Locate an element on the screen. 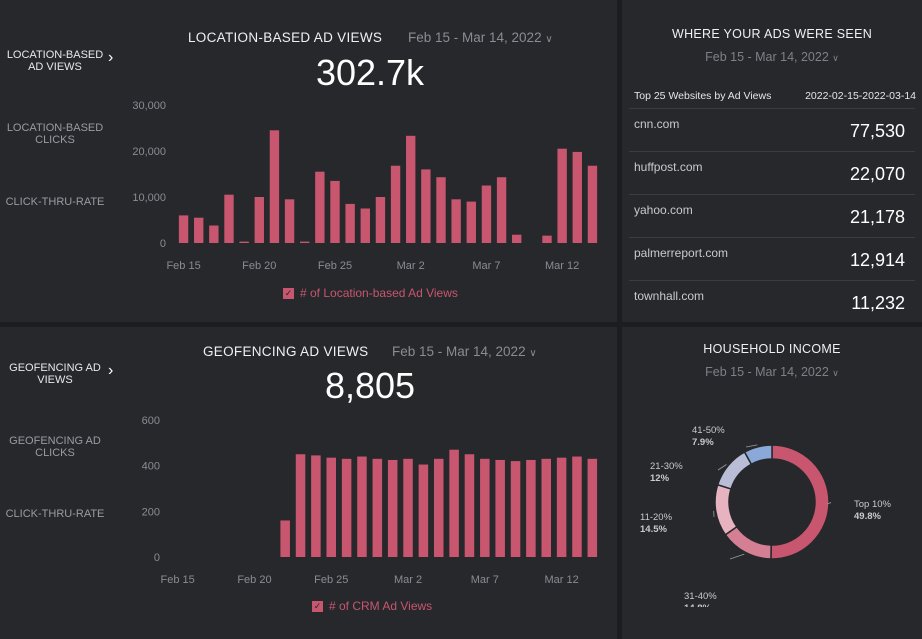 The width and height of the screenshot is (922, 639). y-tick-label: 20,000 is located at coordinates (149, 152).